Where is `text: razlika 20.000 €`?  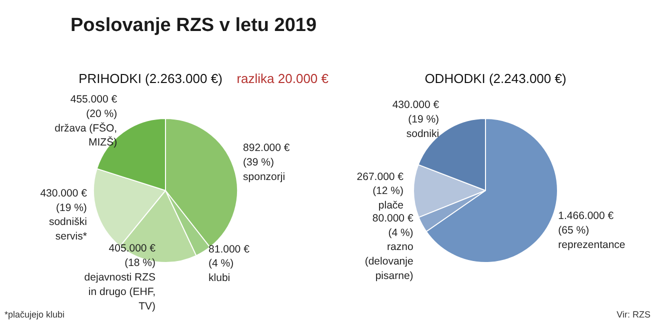
text: razlika 20.000 € is located at coordinates (283, 78).